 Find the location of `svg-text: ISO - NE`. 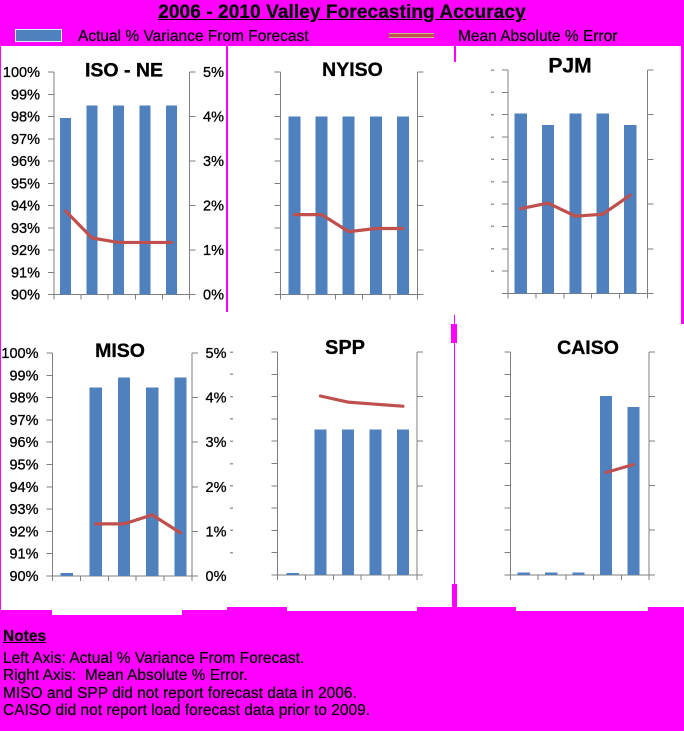

svg-text: ISO - NE is located at coordinates (124, 71).